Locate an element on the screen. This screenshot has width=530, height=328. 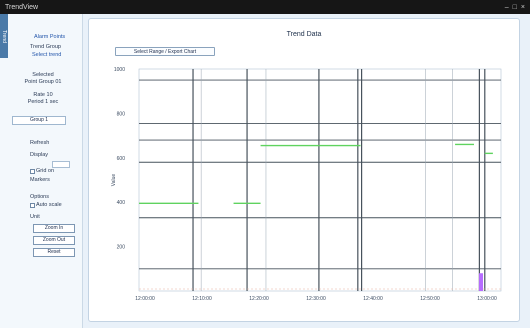
sidebar-line-refresh: Refresh is located at coordinates (40, 143).